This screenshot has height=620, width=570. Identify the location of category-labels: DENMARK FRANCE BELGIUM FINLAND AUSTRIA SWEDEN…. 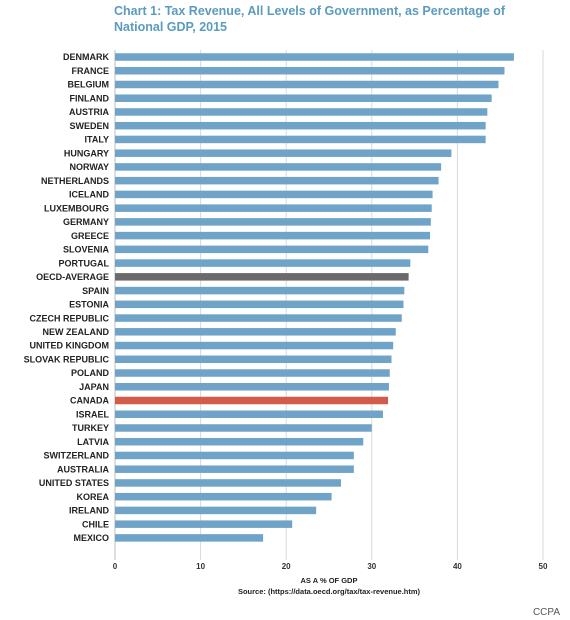
(67, 297).